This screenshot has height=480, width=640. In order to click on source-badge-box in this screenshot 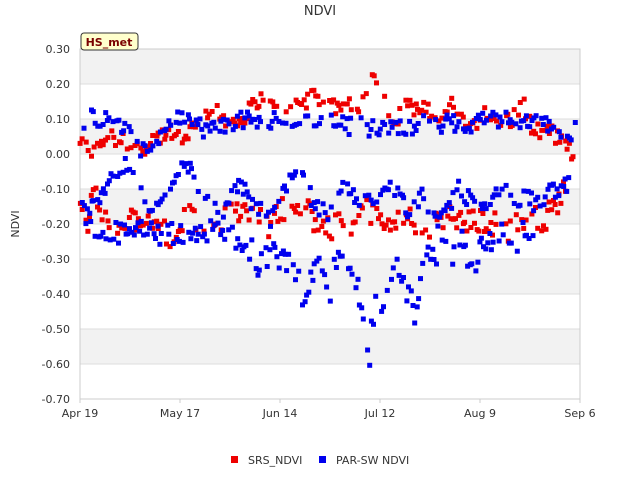, I will do `click(109, 41)`.